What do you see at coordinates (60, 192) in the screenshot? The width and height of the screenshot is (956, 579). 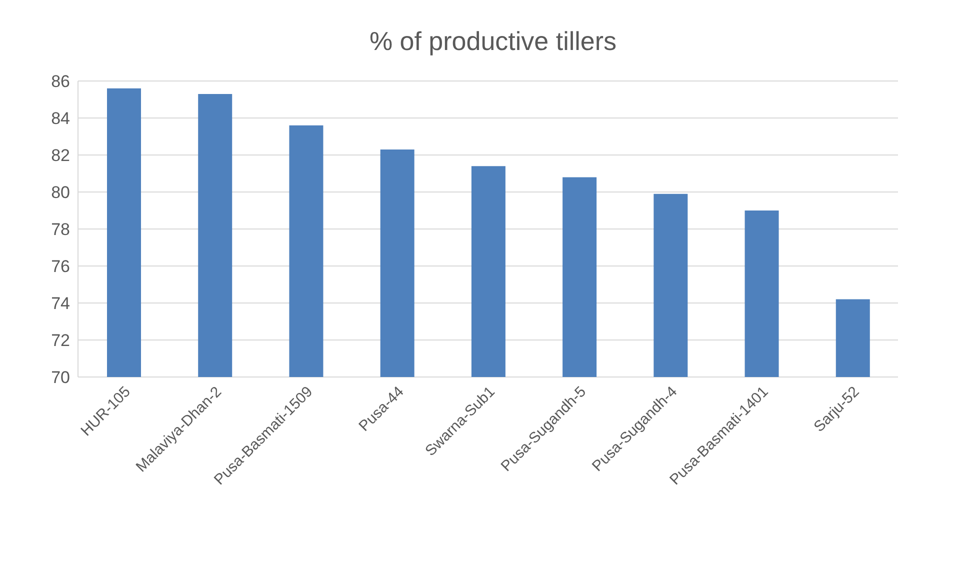 I see `y-tick-label: 80` at bounding box center [60, 192].